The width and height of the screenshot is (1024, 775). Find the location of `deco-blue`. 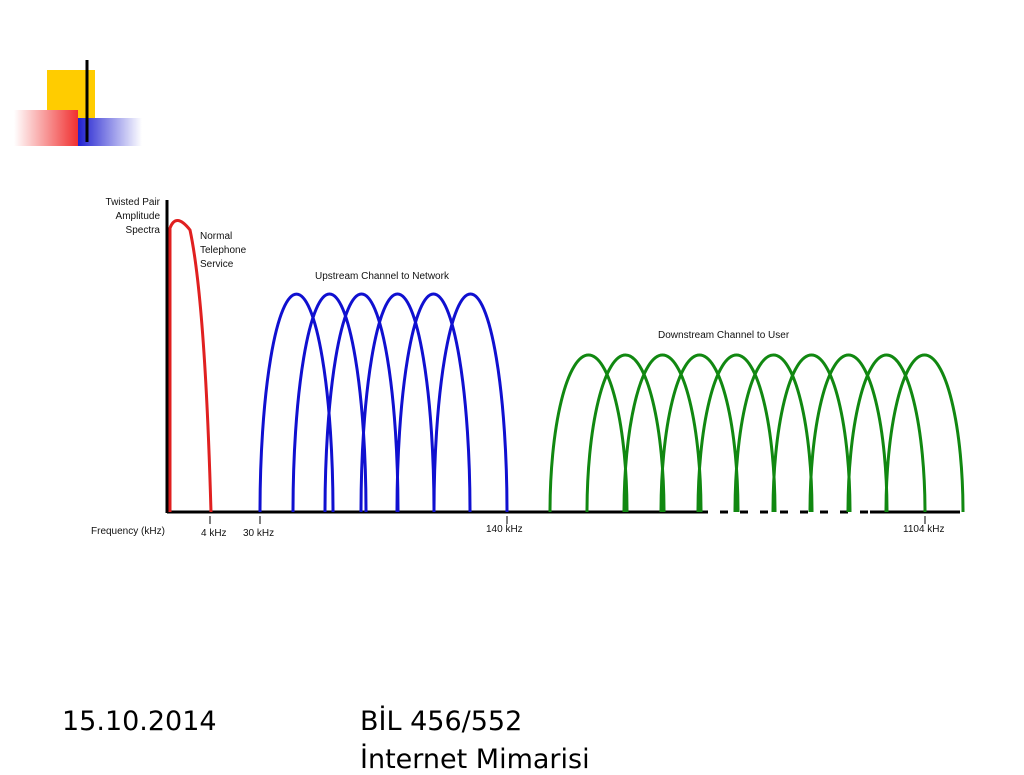

deco-blue is located at coordinates (110, 132).